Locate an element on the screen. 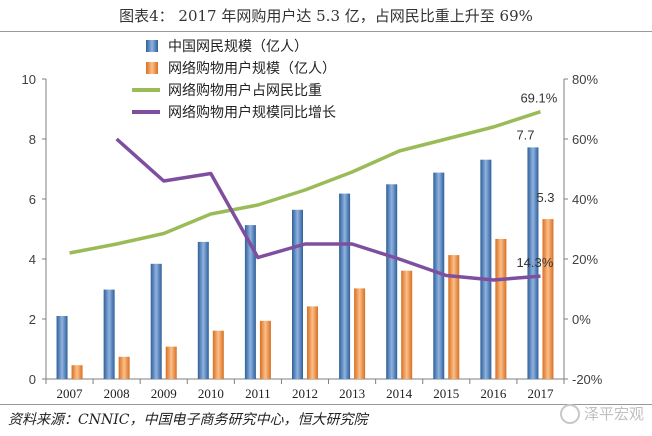 The height and width of the screenshot is (436, 652). right-tick-label: 20% is located at coordinates (585, 259).